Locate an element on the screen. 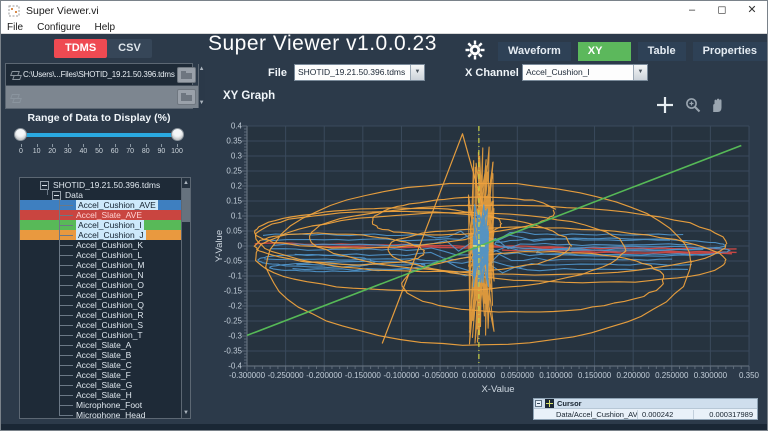  tree-group-row: Data is located at coordinates (100, 195).